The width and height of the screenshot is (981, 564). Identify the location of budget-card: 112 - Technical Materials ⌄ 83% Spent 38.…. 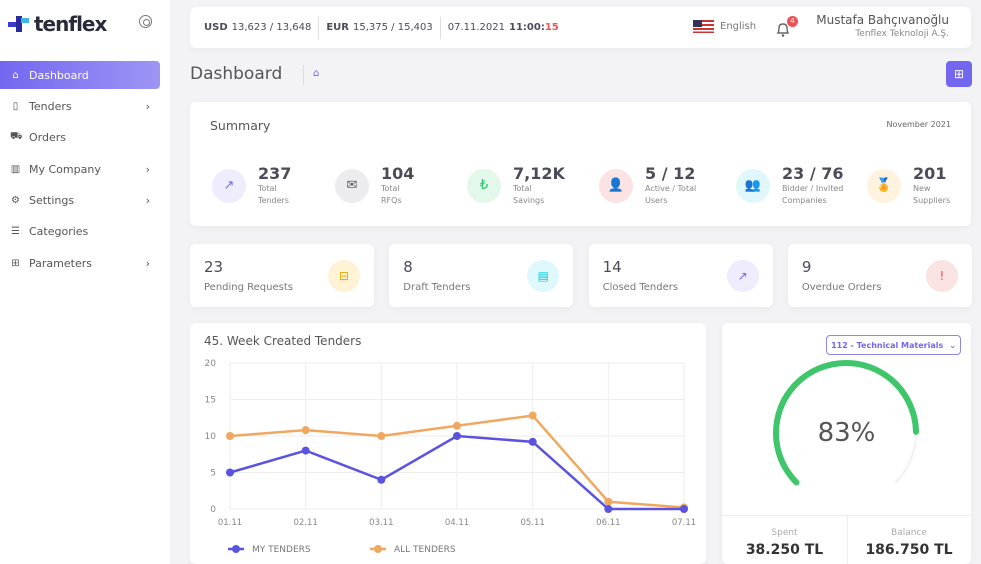
(846, 443).